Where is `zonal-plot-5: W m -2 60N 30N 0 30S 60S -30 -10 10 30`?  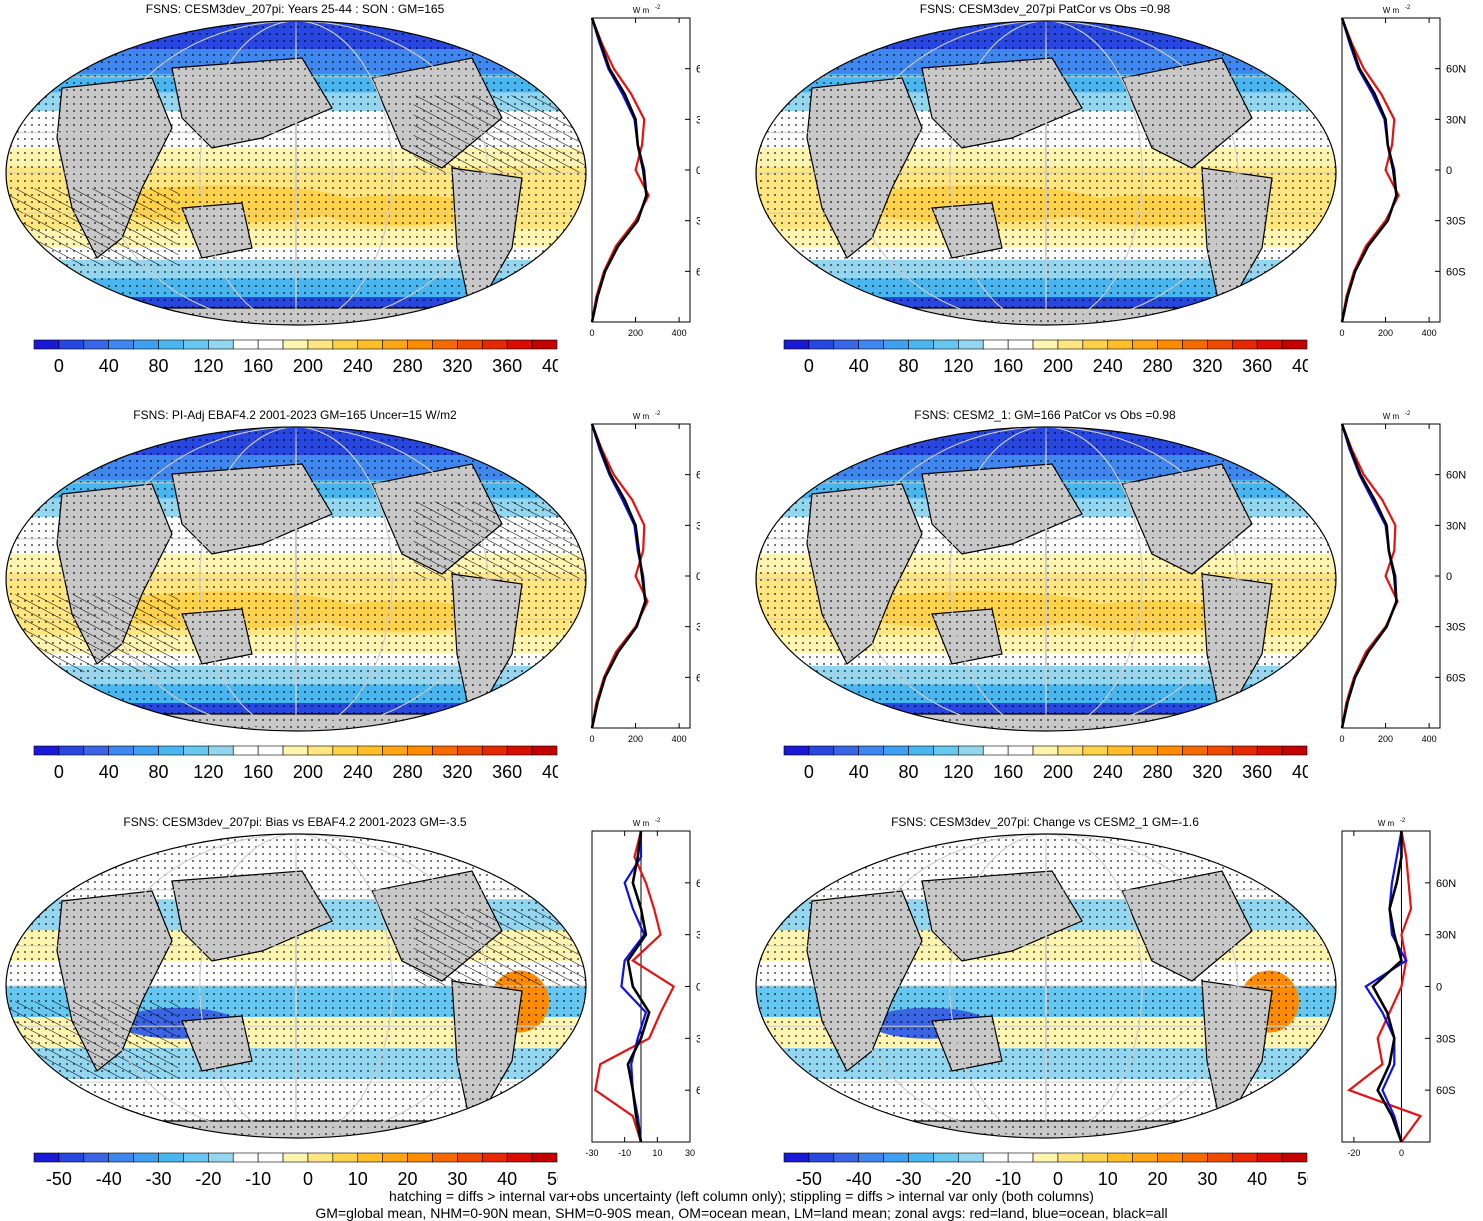 zonal-plot-5: W m -2 60N 30N 0 30S 60S -30 -10 10 30 is located at coordinates (642, 988).